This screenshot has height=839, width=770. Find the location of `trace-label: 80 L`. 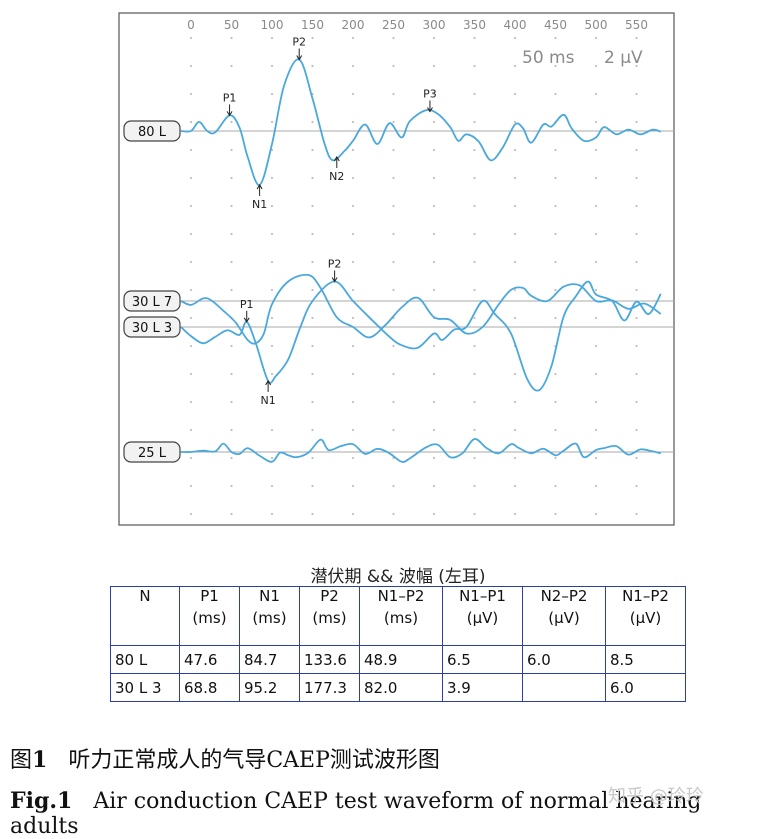

trace-label: 80 L is located at coordinates (152, 131).